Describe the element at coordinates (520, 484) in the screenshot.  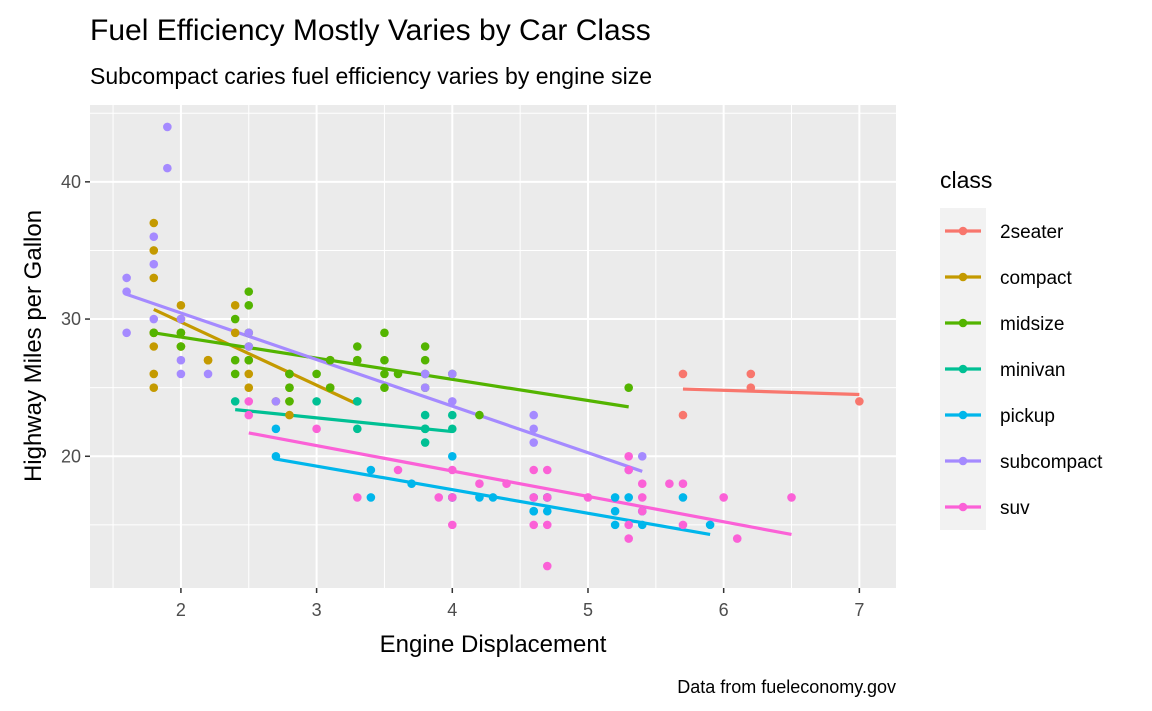
I see `fit-line-suv` at that location.